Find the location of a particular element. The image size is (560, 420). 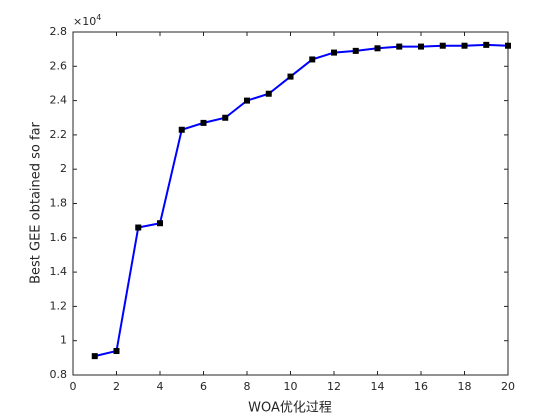

y-tick-label: 2 is located at coordinates (63, 168).